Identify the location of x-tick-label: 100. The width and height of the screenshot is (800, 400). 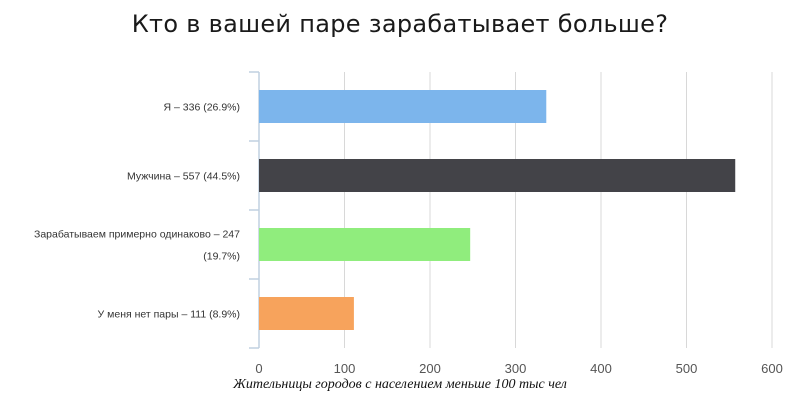
(345, 368).